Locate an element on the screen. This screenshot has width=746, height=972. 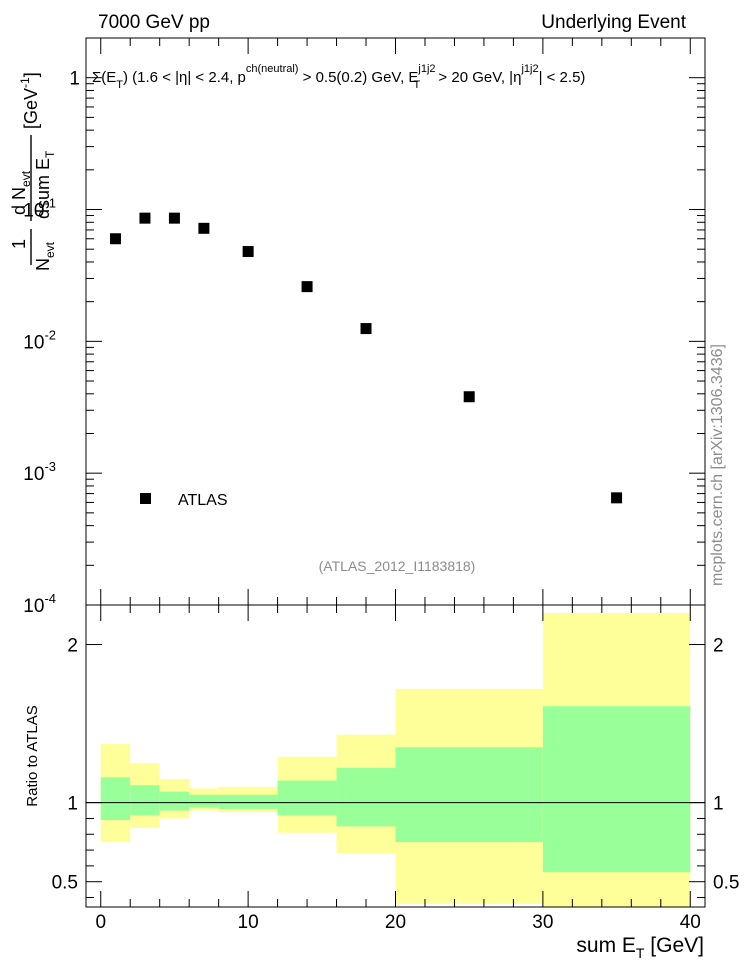
energy-label: 7000 GeV pp is located at coordinates (154, 22).